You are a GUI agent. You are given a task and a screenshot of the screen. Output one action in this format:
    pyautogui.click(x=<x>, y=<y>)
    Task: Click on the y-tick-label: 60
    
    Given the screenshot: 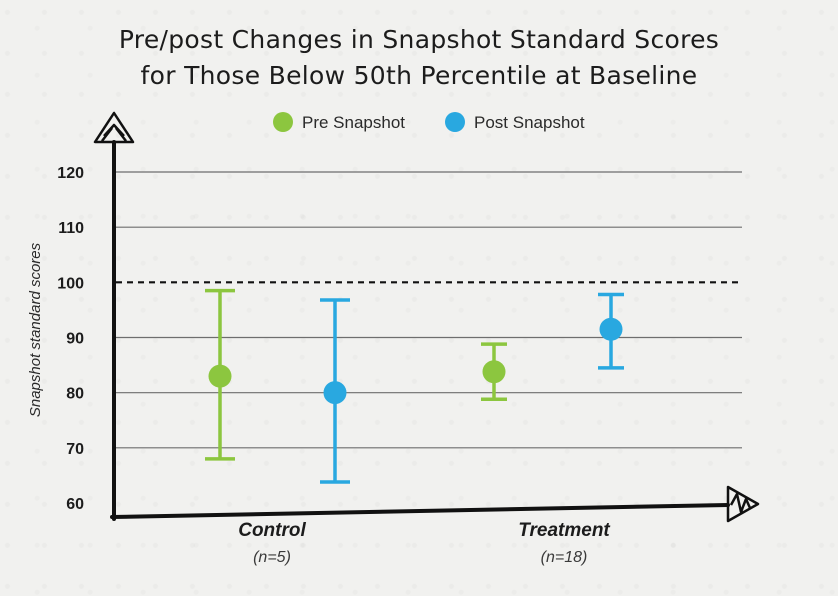 What is the action you would take?
    pyautogui.click(x=75, y=504)
    